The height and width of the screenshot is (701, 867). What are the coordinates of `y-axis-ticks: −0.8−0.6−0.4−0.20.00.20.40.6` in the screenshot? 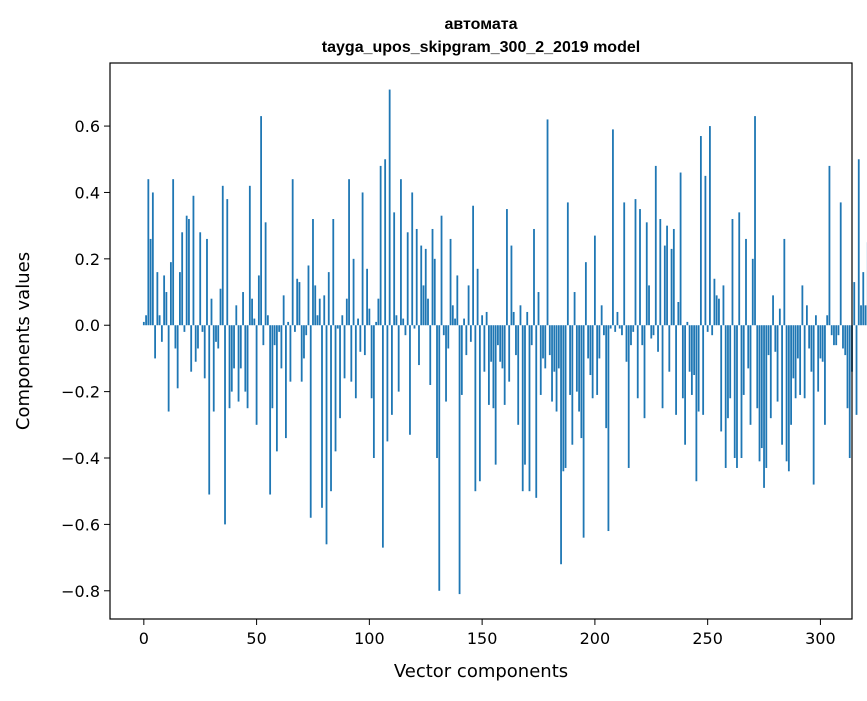 It's located at (85, 359).